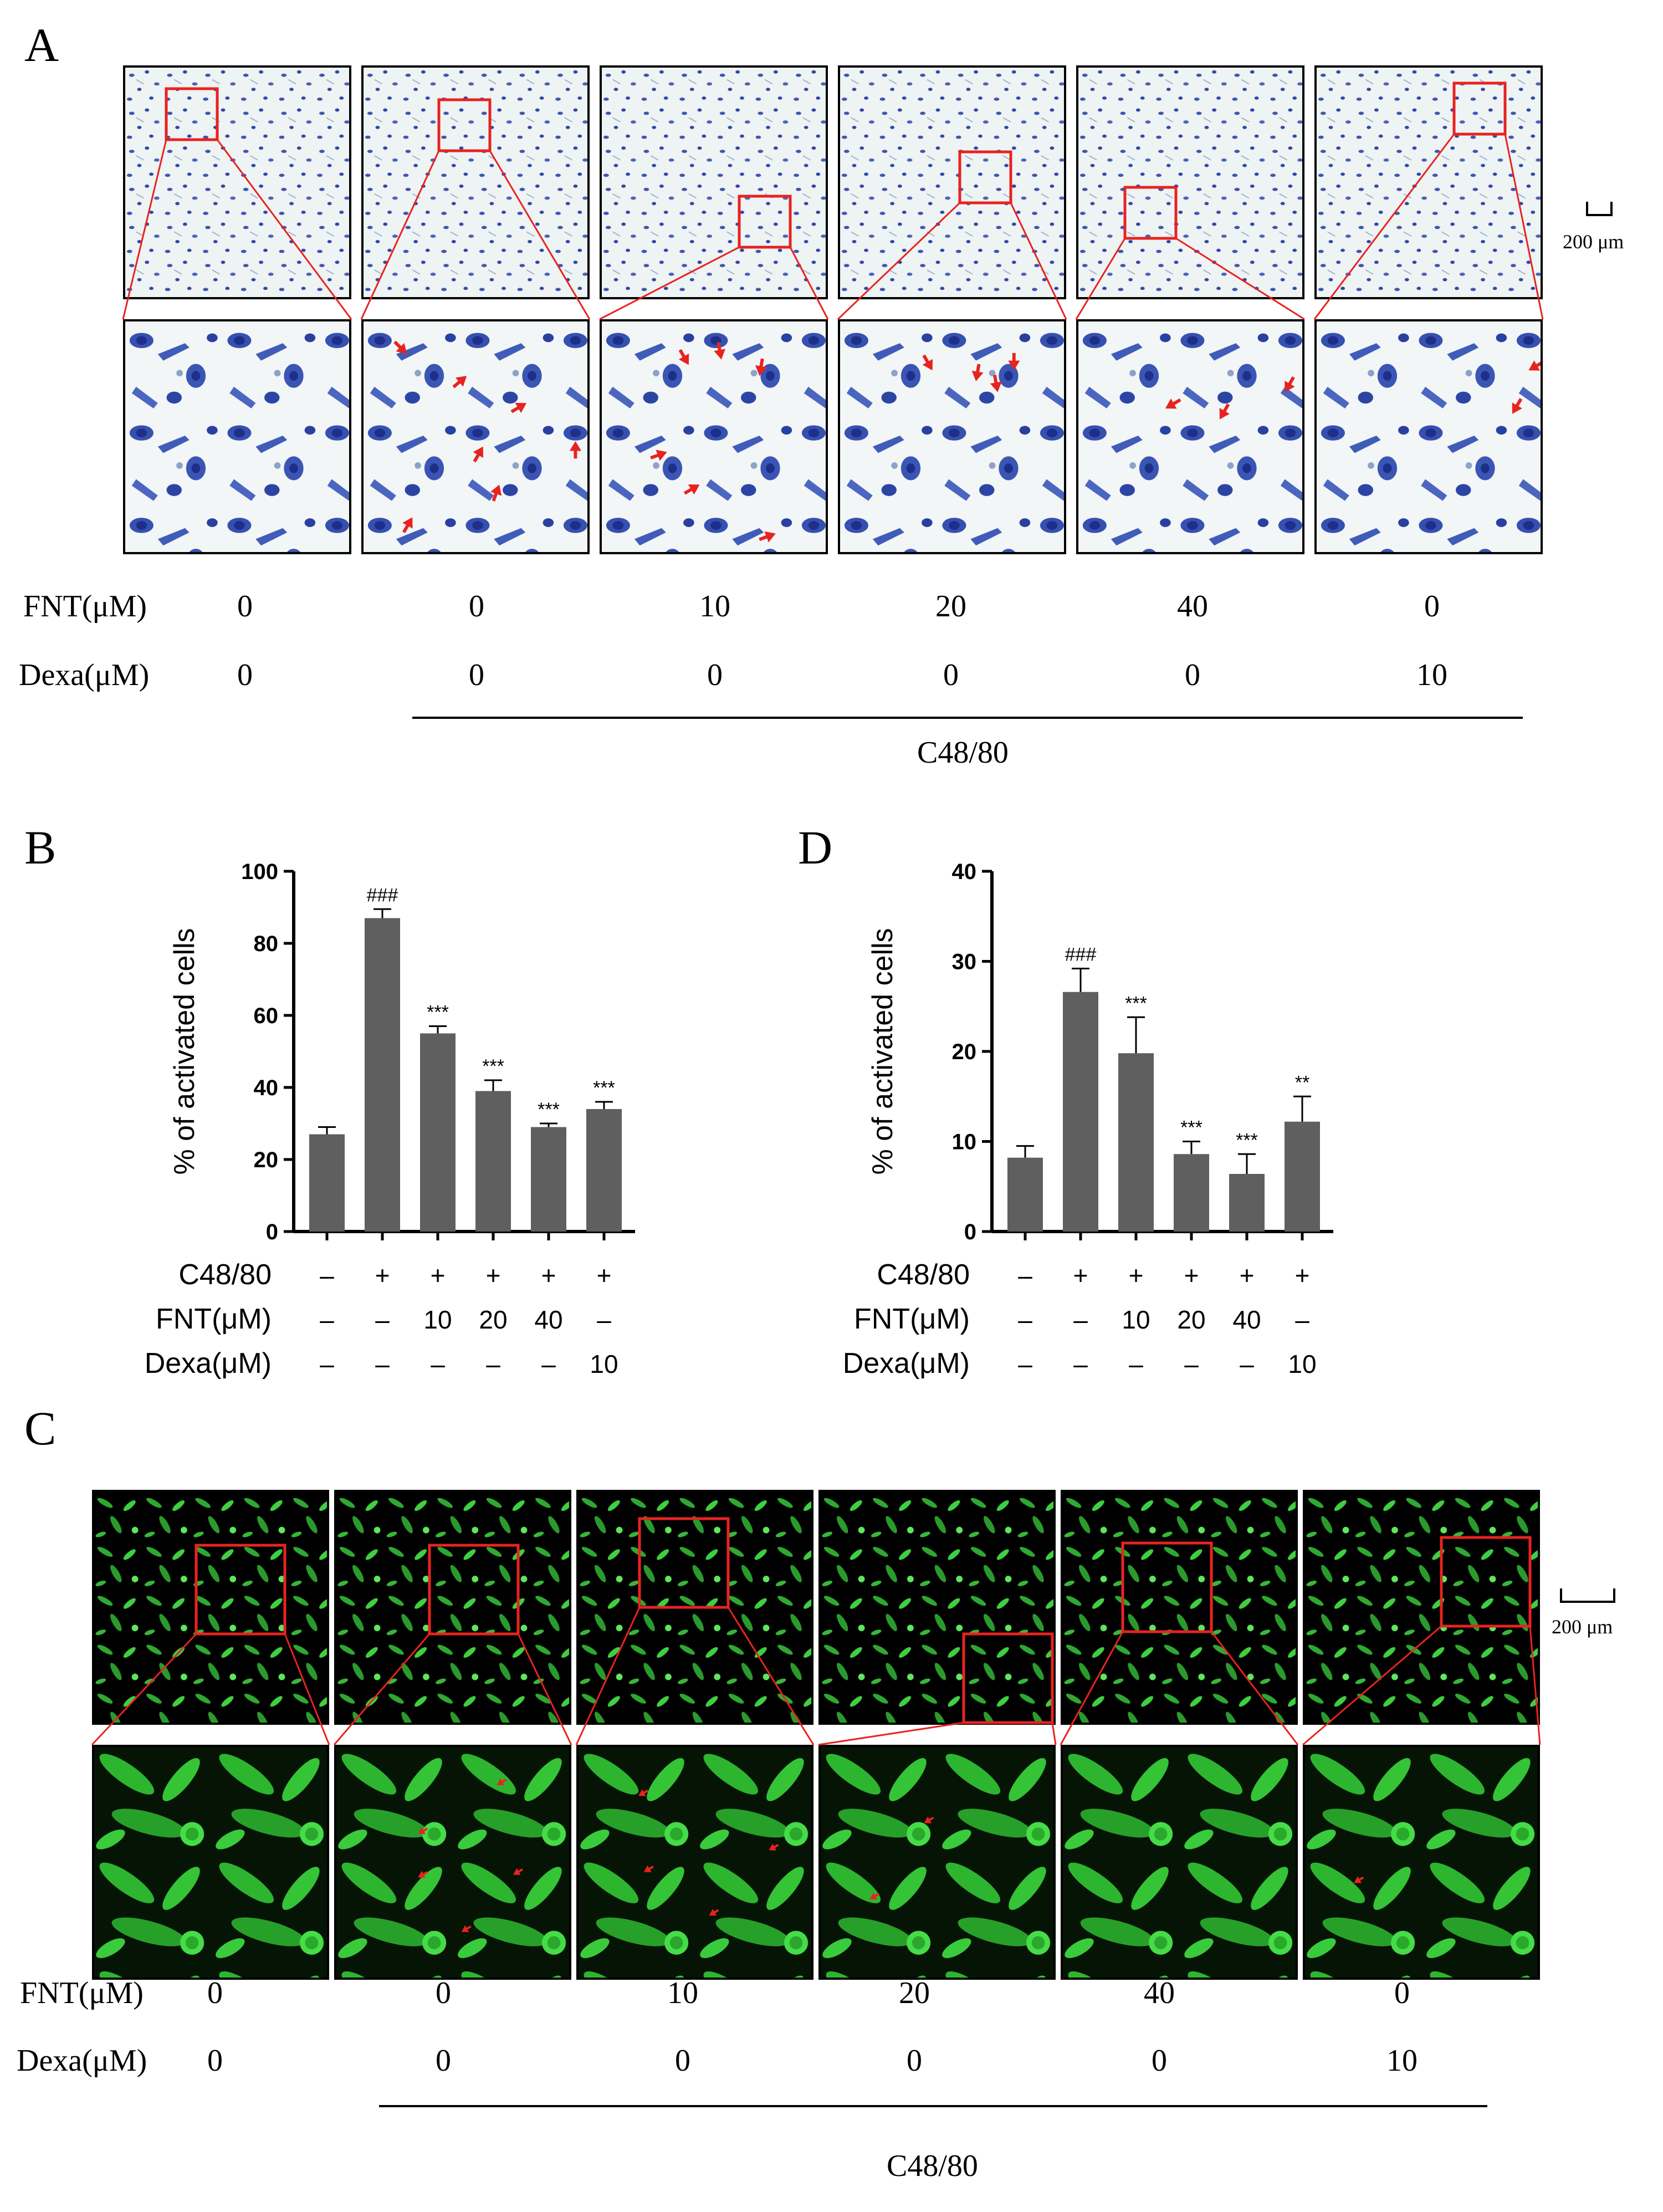 This screenshot has height=2212, width=1663. I want to click on significance-label: **, so click(1302, 1082).